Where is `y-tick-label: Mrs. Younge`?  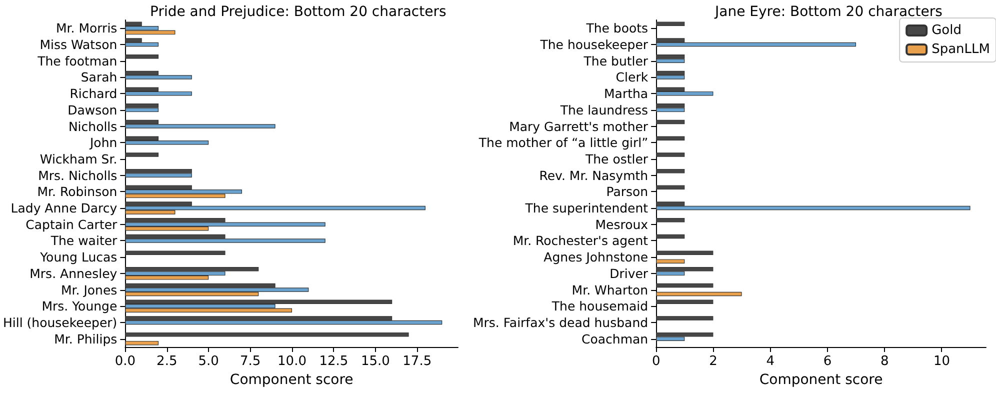
y-tick-label: Mrs. Younge is located at coordinates (80, 306).